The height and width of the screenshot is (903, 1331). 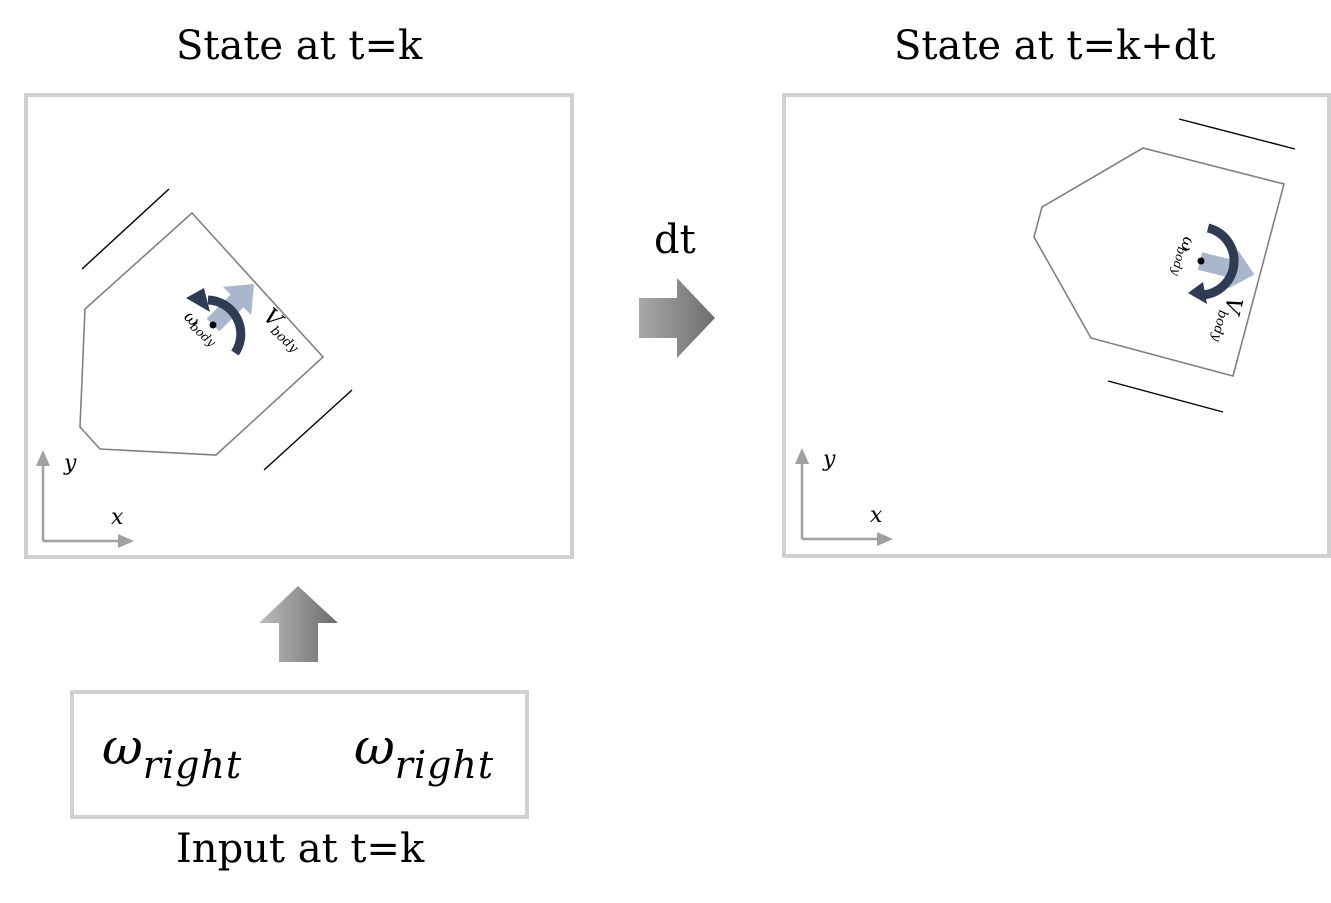 I want to click on dt-label: dt, so click(x=675, y=240).